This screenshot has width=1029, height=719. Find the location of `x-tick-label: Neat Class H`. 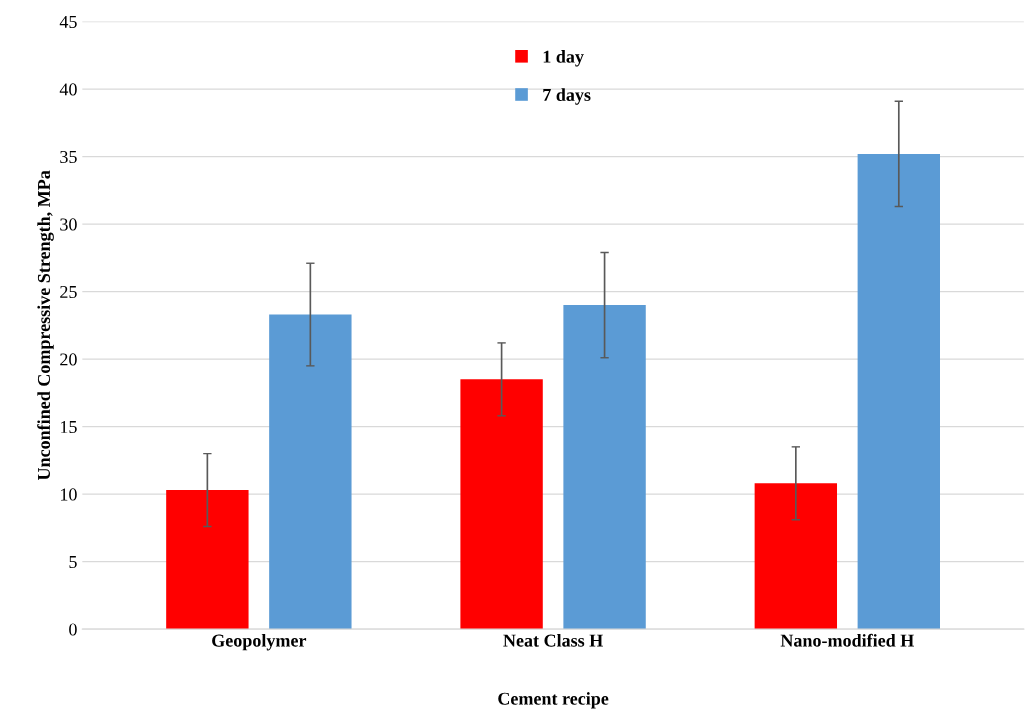

x-tick-label: Neat Class H is located at coordinates (553, 640).